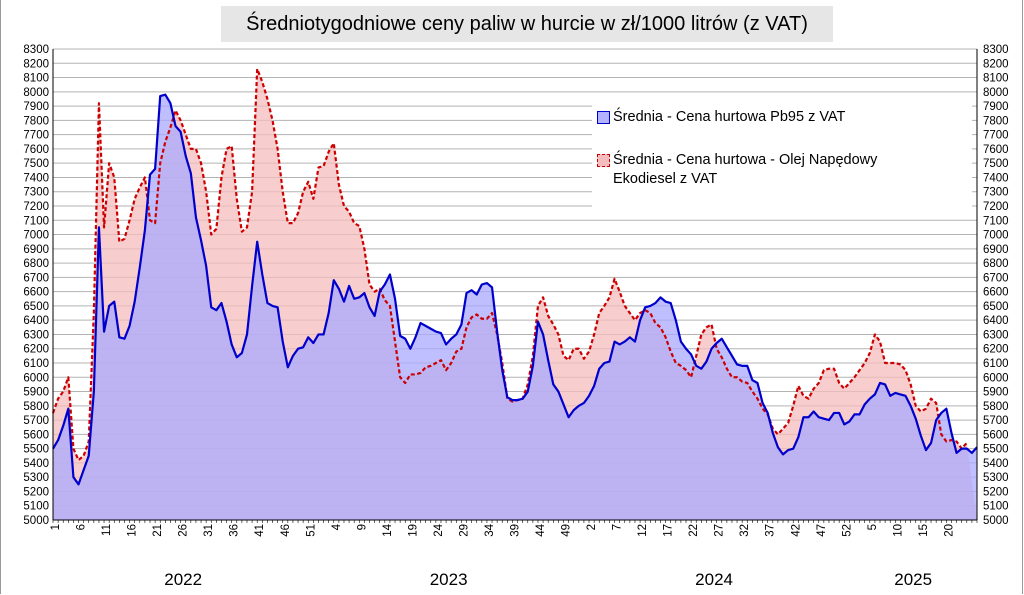 The width and height of the screenshot is (1024, 595). I want to click on x-tick-label: 7, so click(618, 527).